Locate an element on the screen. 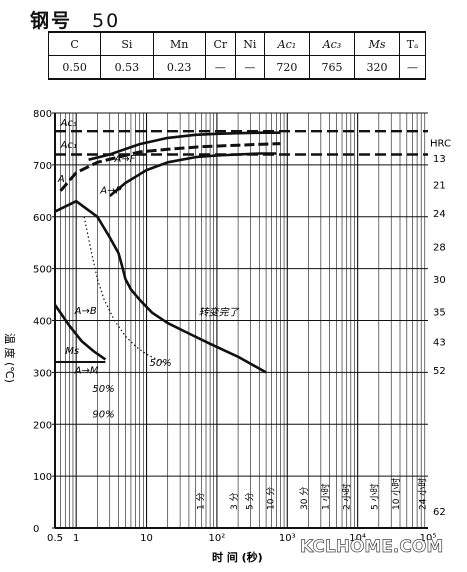 The image size is (467, 572). x-tick-label: 0.5 is located at coordinates (55, 538).